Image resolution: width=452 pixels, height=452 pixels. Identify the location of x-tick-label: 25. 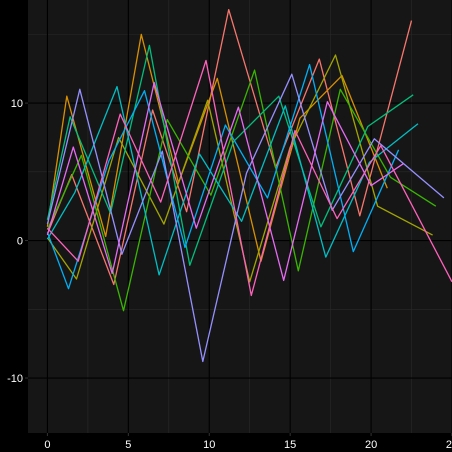
(449, 445).